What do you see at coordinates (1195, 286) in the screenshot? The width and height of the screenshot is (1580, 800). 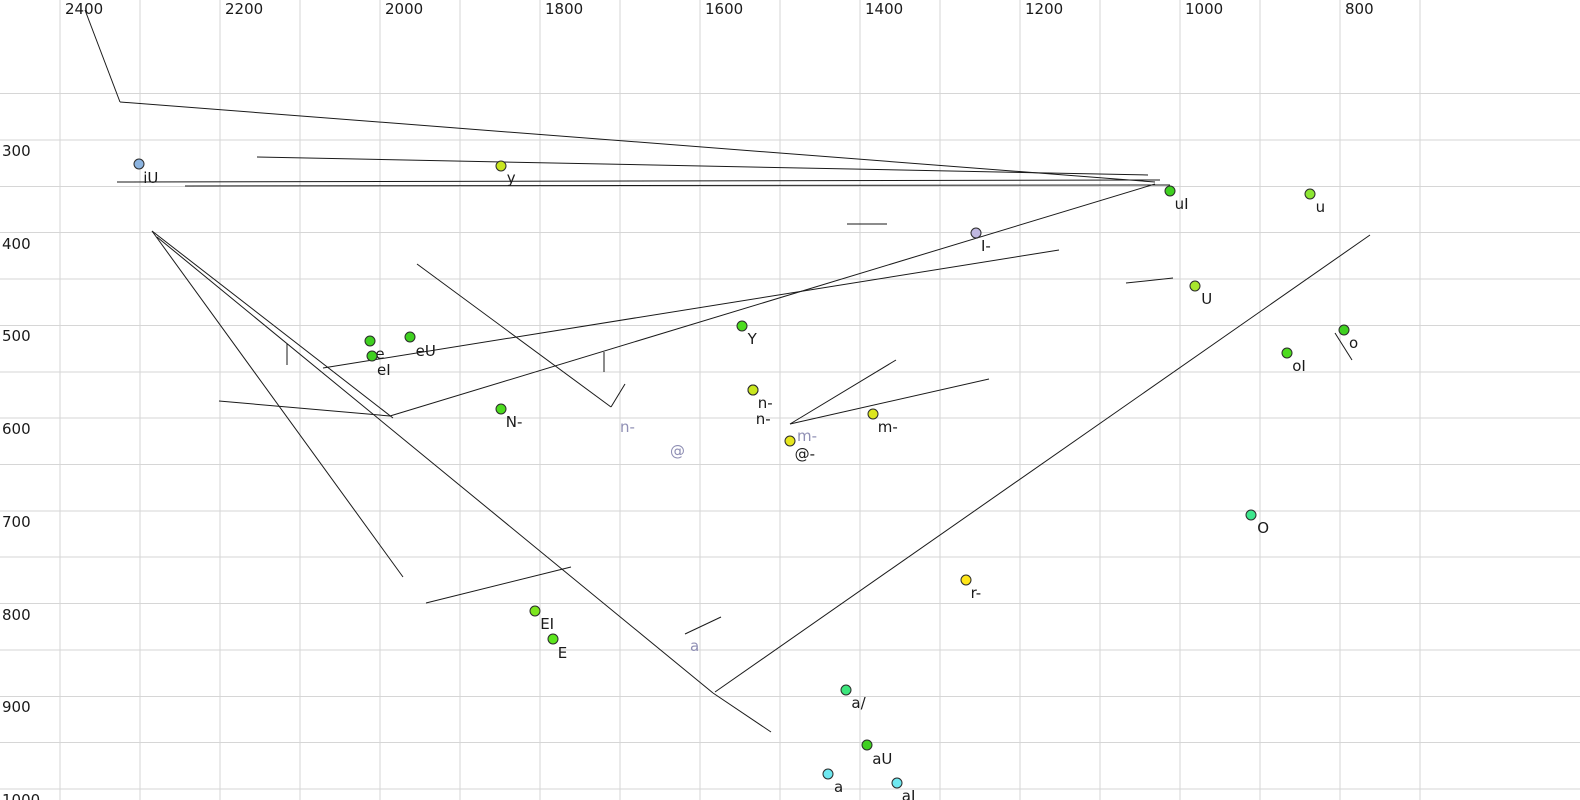 I see `vowel-point-U` at bounding box center [1195, 286].